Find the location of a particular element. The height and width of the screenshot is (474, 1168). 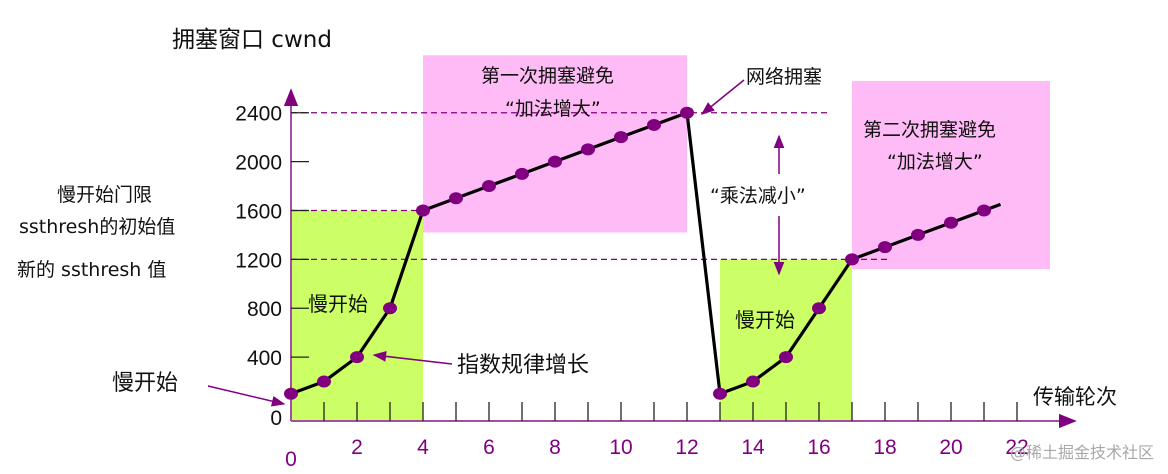

x-tick-label-2: 2 is located at coordinates (357, 447).